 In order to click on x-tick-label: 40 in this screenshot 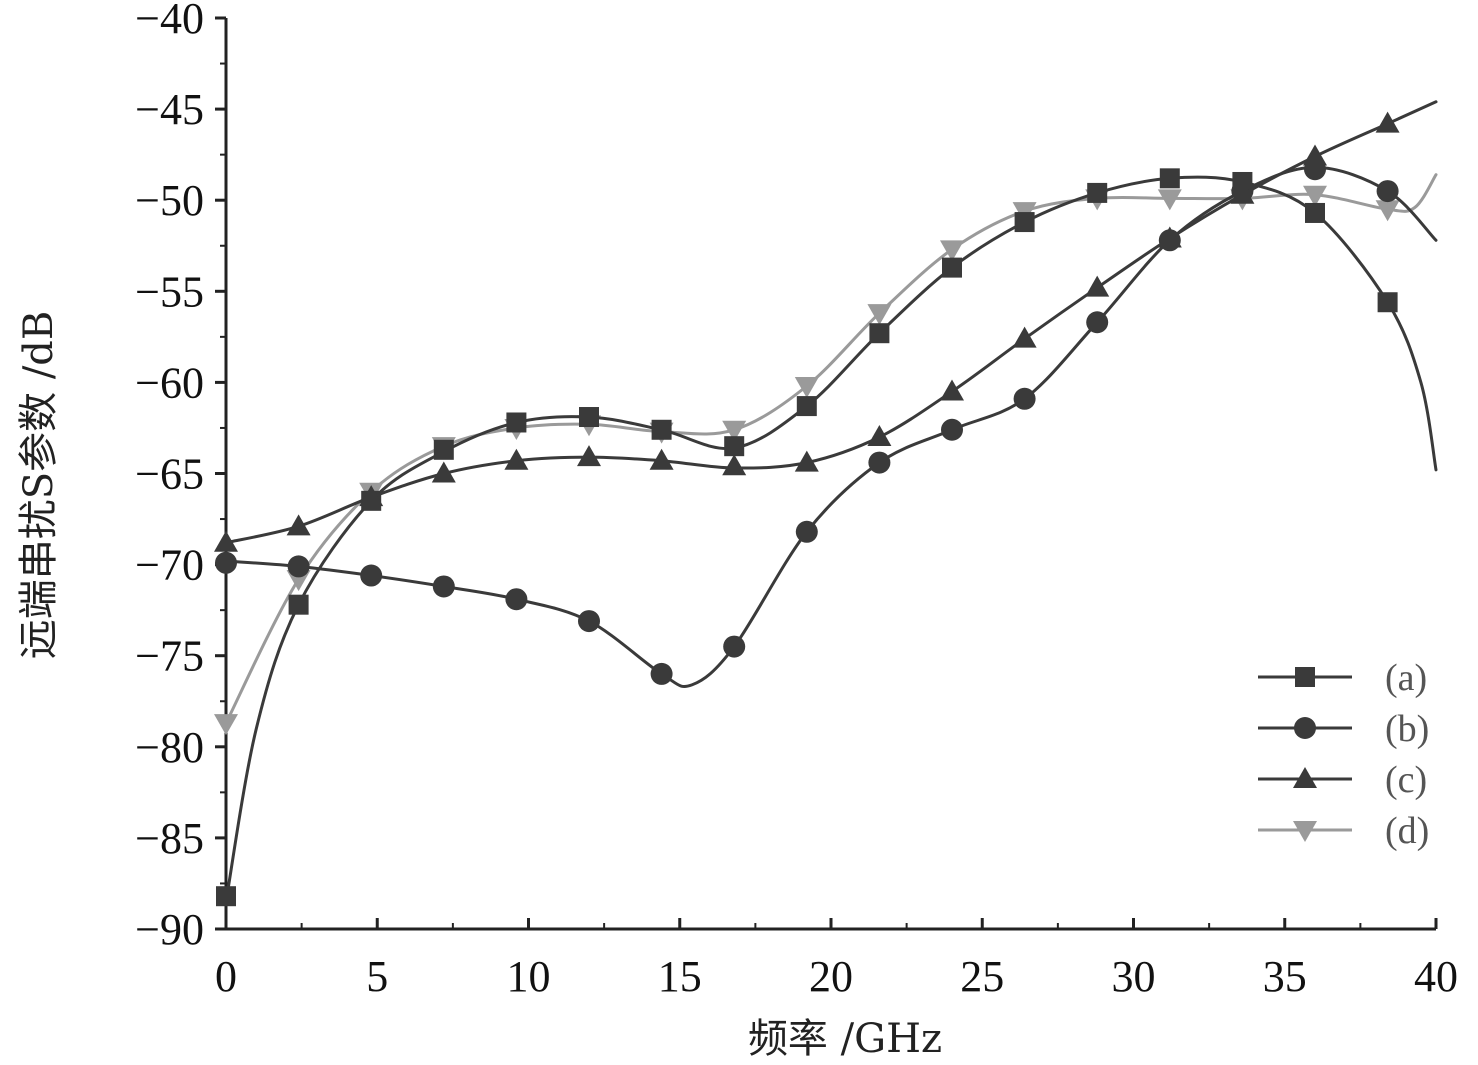, I will do `click(1436, 976)`.